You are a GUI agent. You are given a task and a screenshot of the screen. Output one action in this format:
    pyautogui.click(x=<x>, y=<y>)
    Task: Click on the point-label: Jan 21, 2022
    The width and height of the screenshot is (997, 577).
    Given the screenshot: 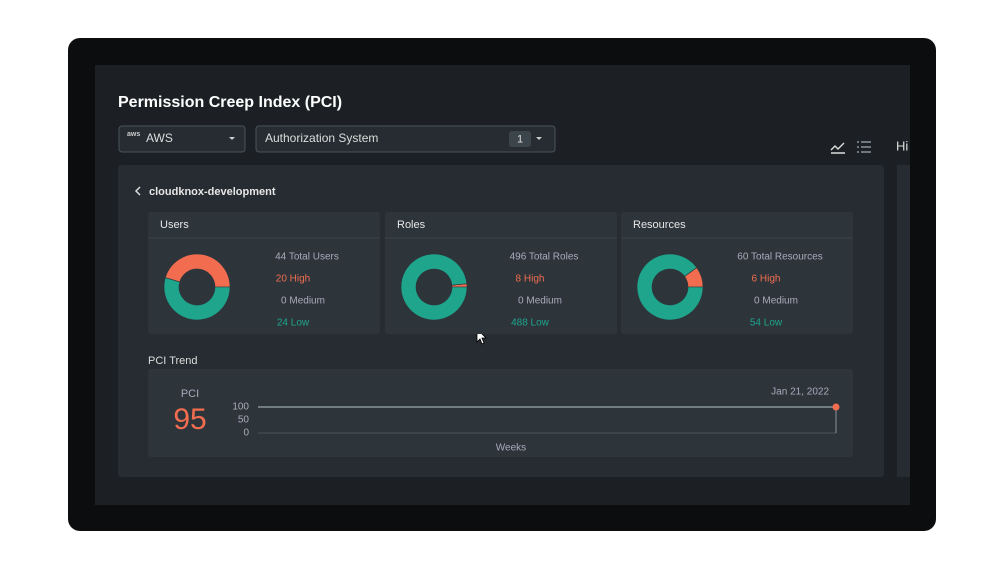 What is the action you would take?
    pyautogui.click(x=800, y=392)
    